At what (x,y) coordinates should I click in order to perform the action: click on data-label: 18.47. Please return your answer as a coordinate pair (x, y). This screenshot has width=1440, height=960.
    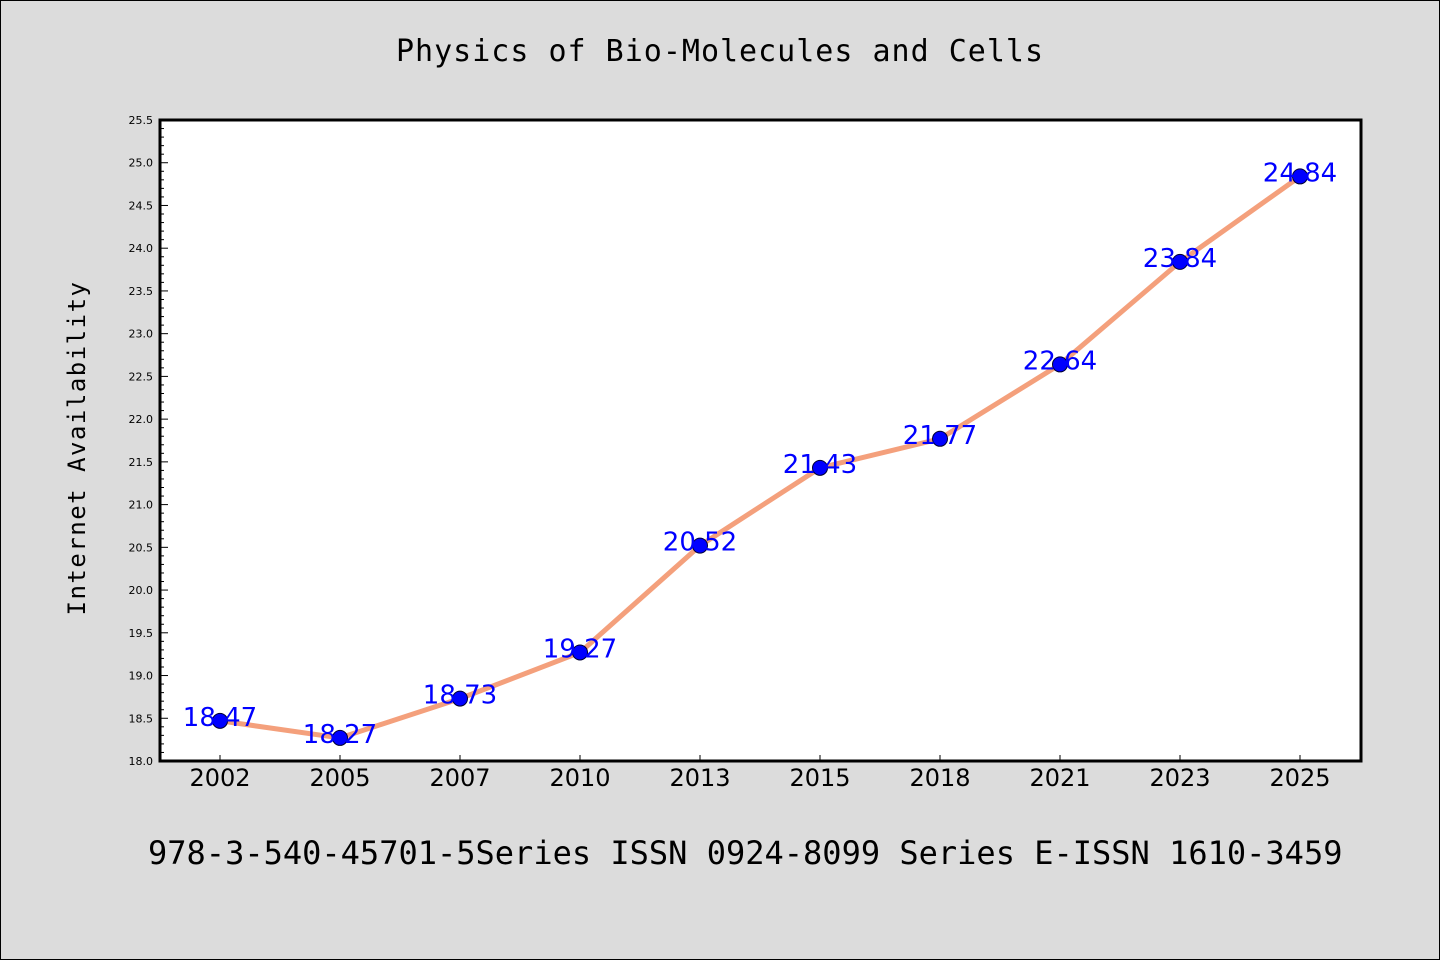
    Looking at the image, I should click on (220, 718).